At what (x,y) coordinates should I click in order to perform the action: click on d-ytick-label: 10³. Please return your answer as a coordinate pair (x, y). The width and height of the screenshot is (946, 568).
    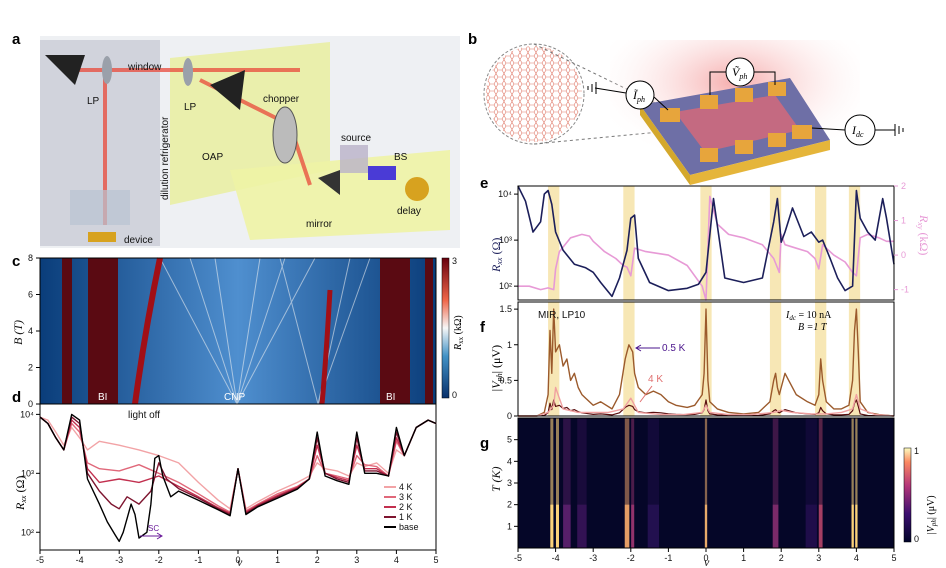
    Looking at the image, I should click on (27, 473).